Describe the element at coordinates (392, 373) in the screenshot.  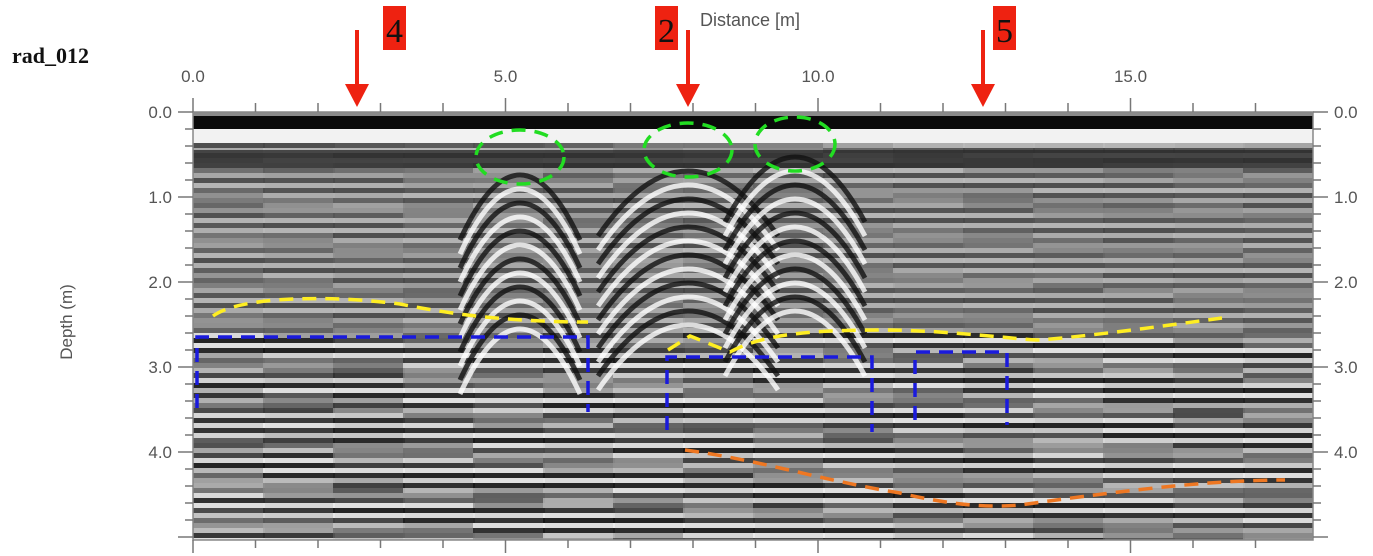
I see `blue-zone` at that location.